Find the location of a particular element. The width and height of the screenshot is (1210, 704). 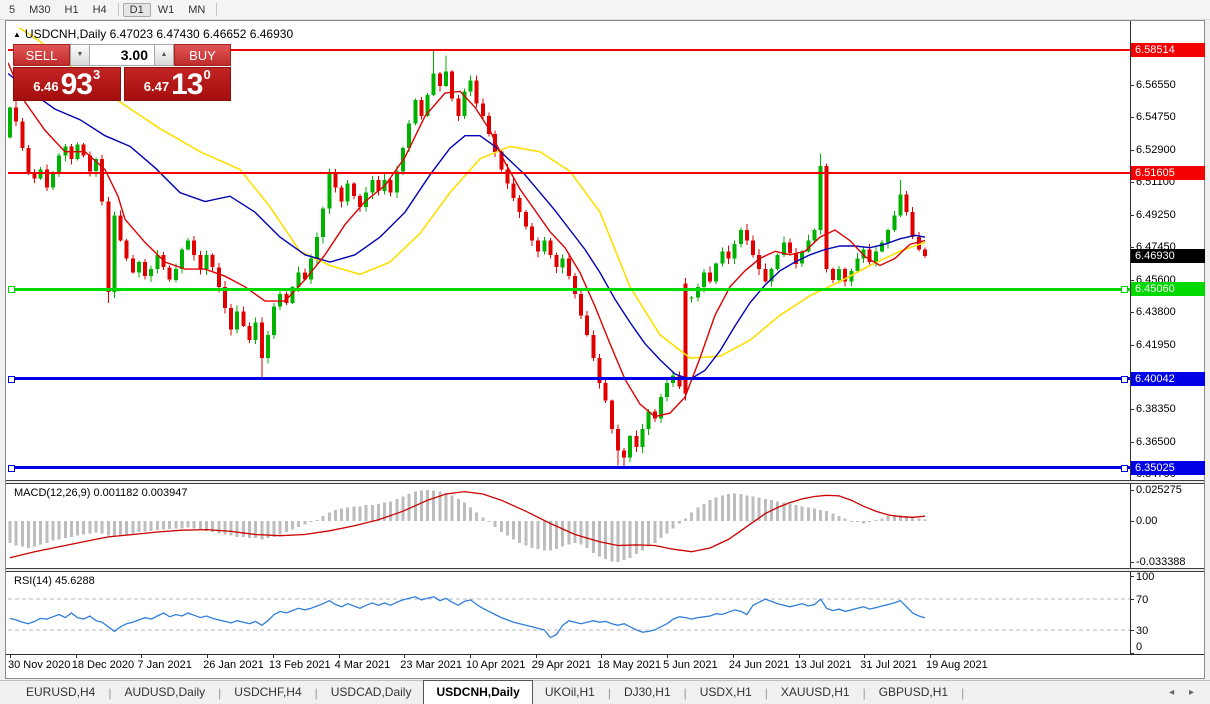

toolbar-separator is located at coordinates (217, 9).